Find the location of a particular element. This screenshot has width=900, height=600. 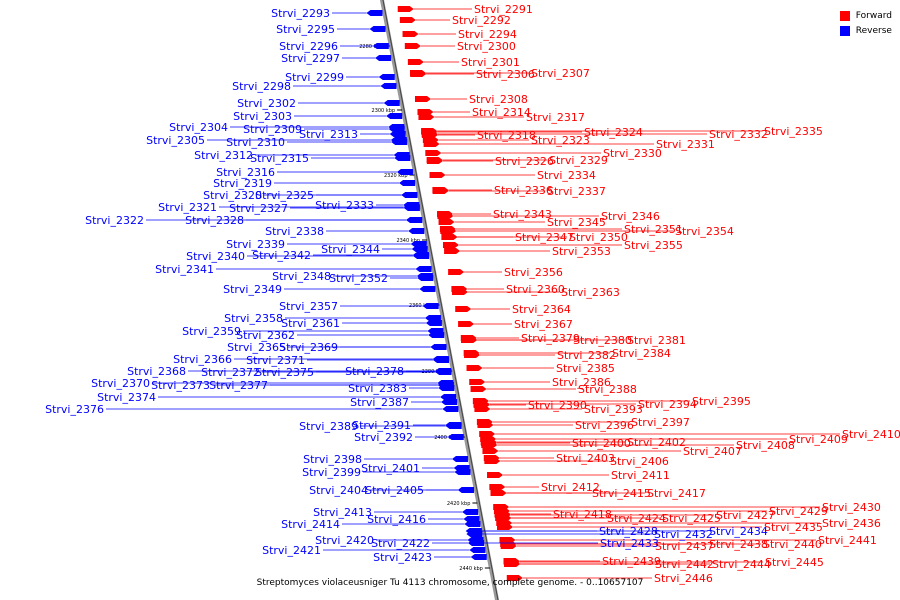

reverse-gene-label: Strvi_2383 is located at coordinates (377, 388).